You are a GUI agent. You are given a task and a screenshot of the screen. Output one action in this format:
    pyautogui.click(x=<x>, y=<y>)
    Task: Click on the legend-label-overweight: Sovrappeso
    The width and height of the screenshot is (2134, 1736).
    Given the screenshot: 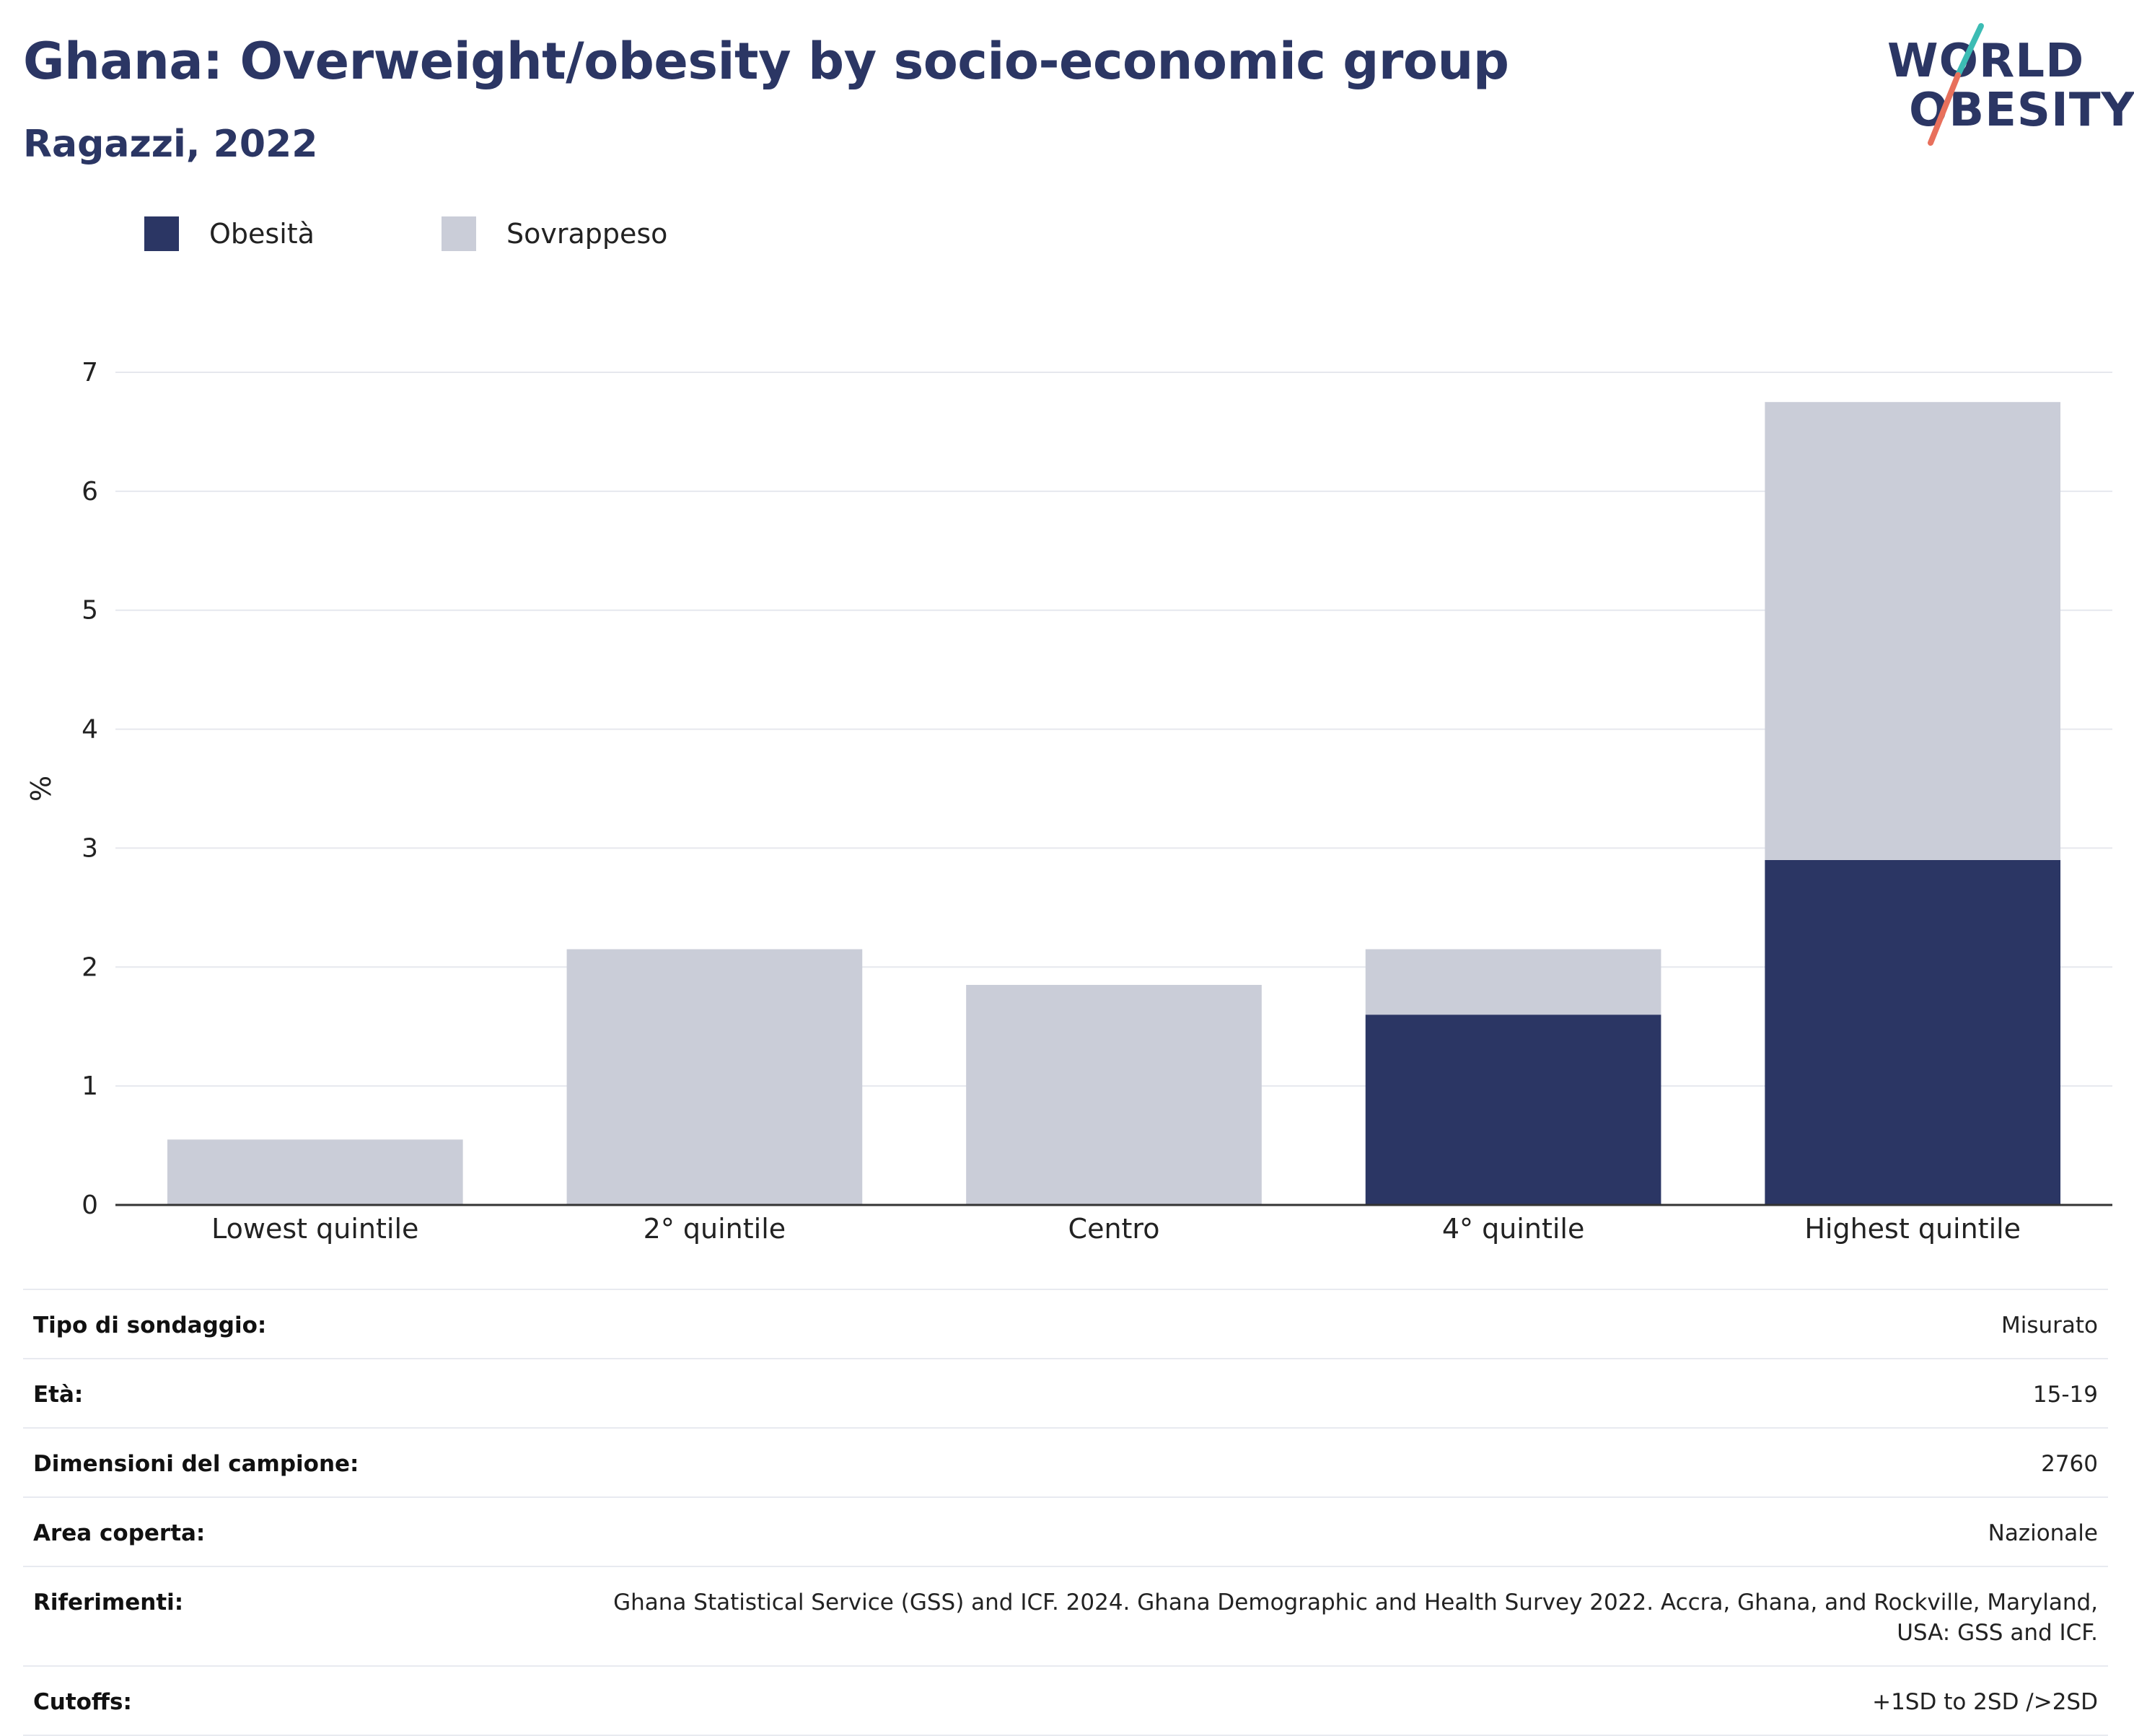 What is the action you would take?
    pyautogui.click(x=587, y=234)
    